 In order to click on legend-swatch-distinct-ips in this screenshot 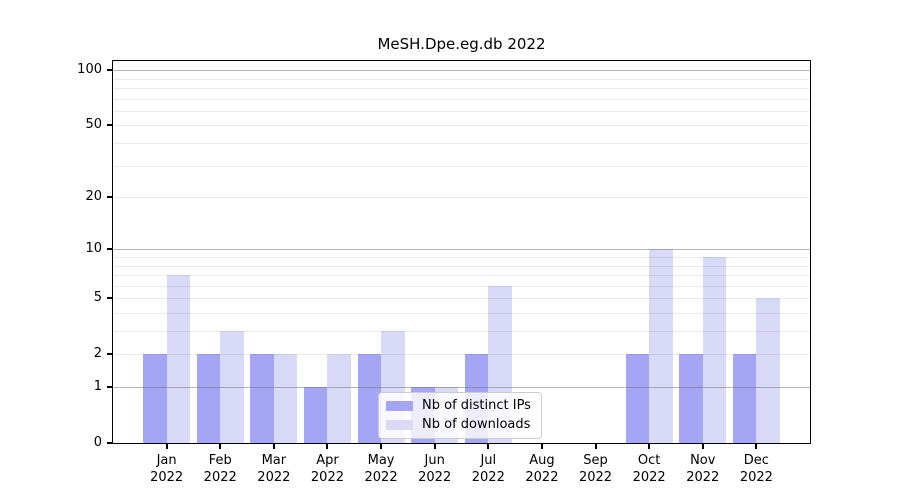, I will do `click(399, 406)`.